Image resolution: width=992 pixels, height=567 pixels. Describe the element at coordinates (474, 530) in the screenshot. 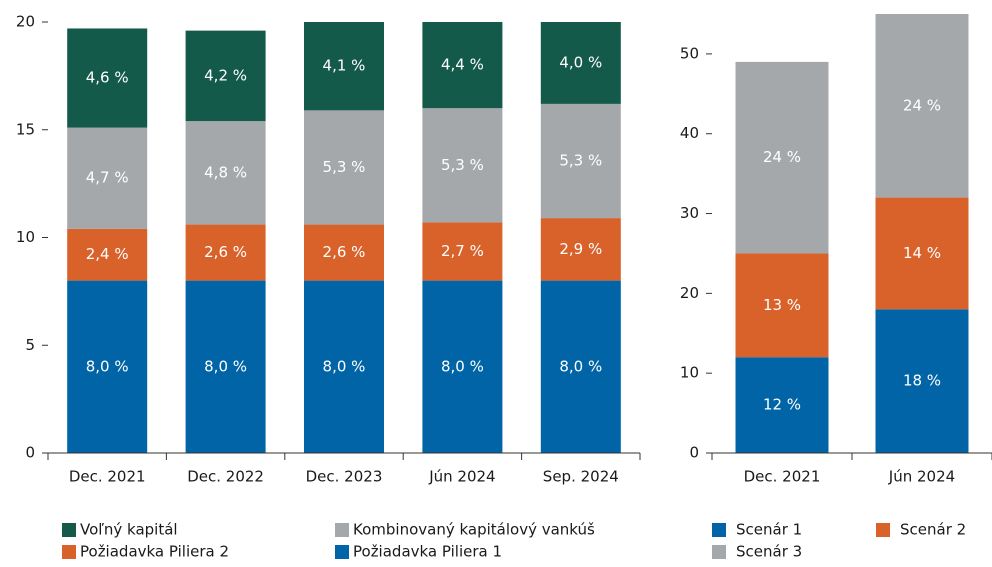

I see `legend-label: Kombinovaný kapitálový vankúš` at that location.